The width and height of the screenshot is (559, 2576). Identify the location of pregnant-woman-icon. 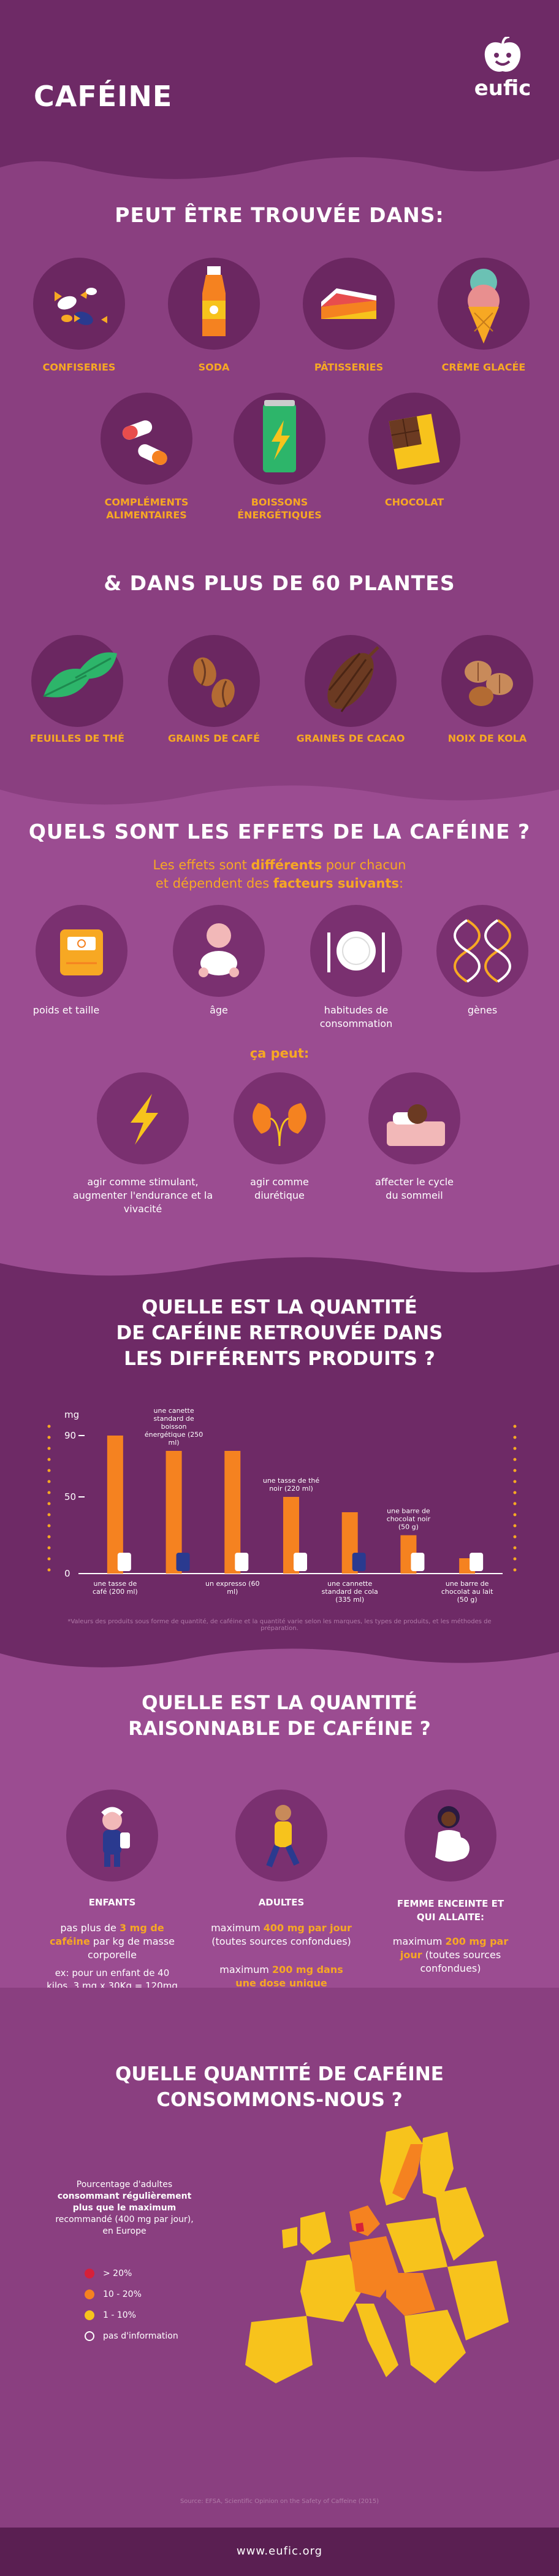
(452, 1834).